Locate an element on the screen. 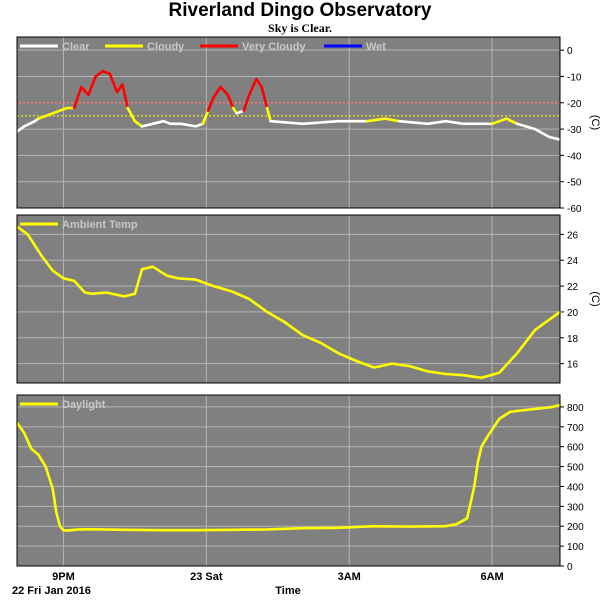 This screenshot has width=600, height=600. y-tick-label: 24 is located at coordinates (573, 261).